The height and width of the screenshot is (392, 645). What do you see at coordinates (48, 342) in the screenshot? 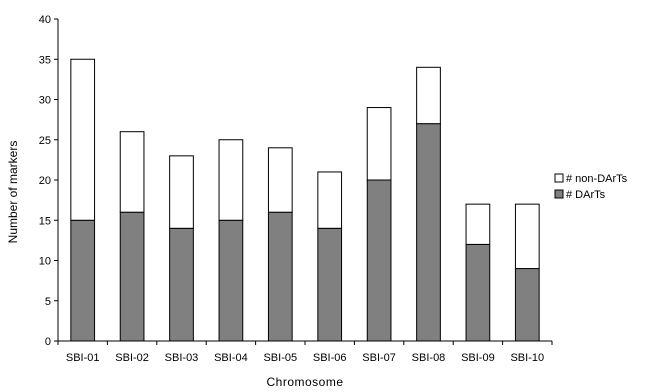
I see `y-tick-label: 0` at bounding box center [48, 342].